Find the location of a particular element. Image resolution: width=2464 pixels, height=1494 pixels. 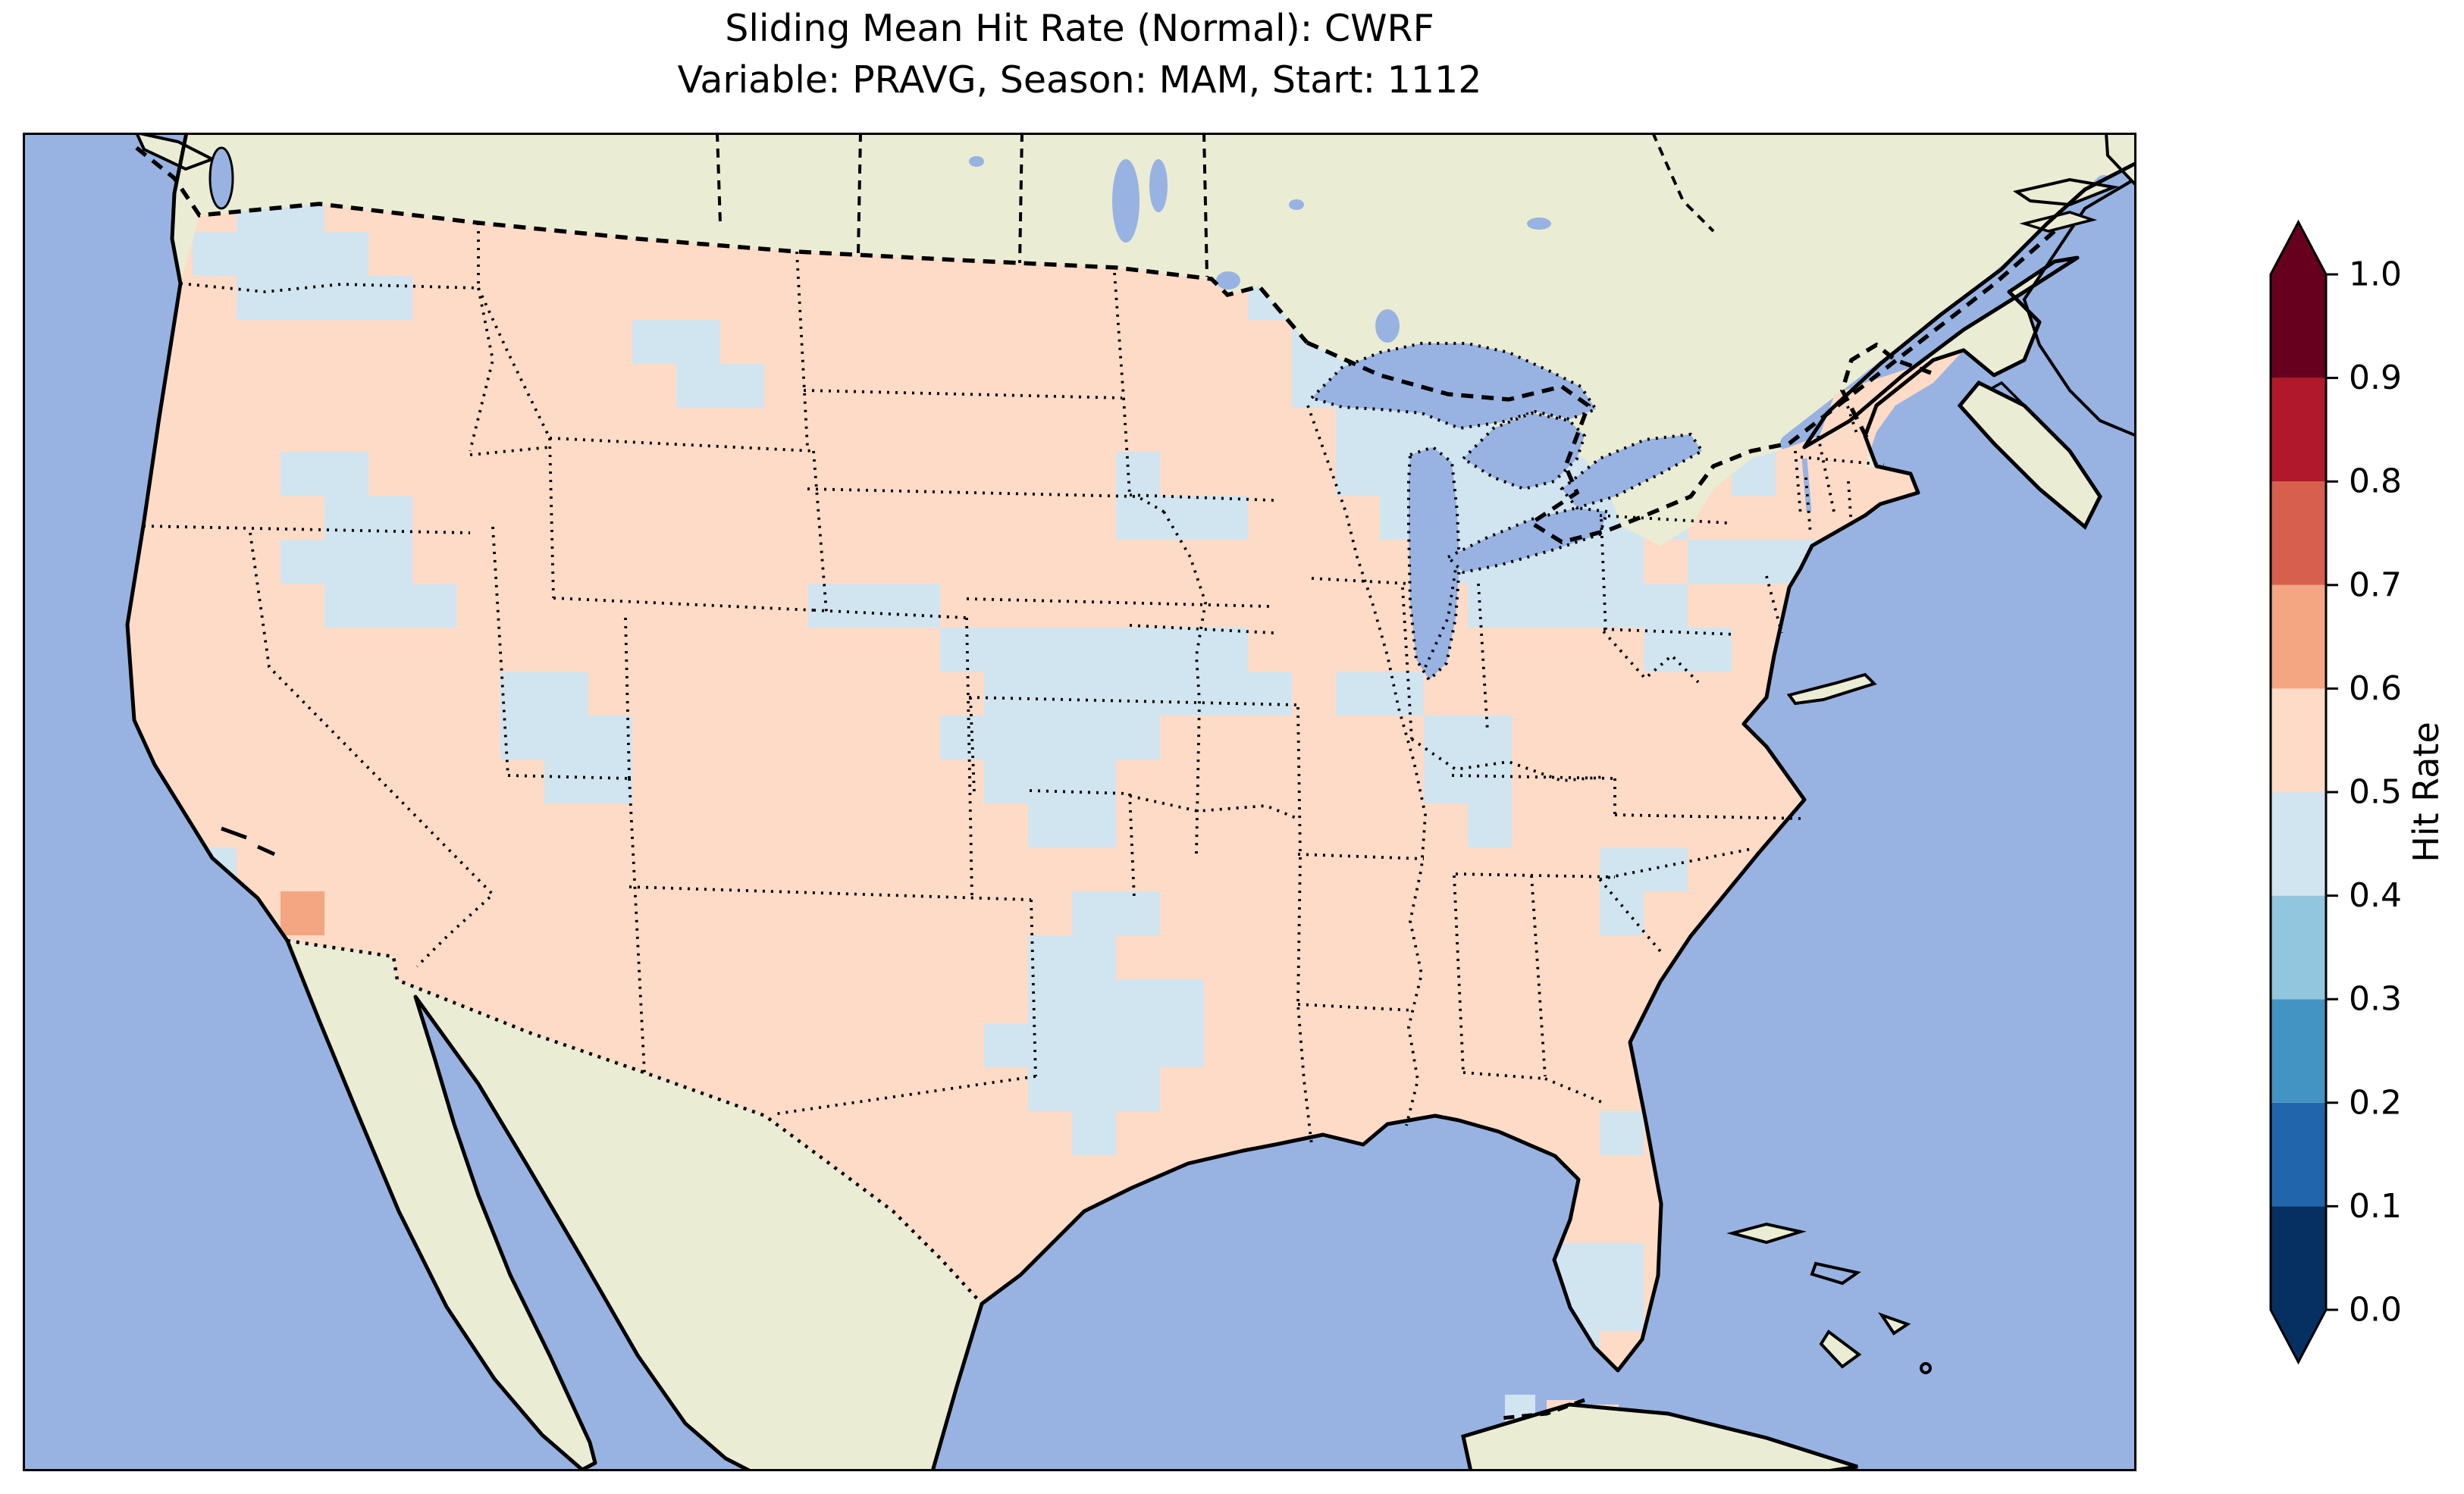

canadian-lake is located at coordinates (1126, 201).